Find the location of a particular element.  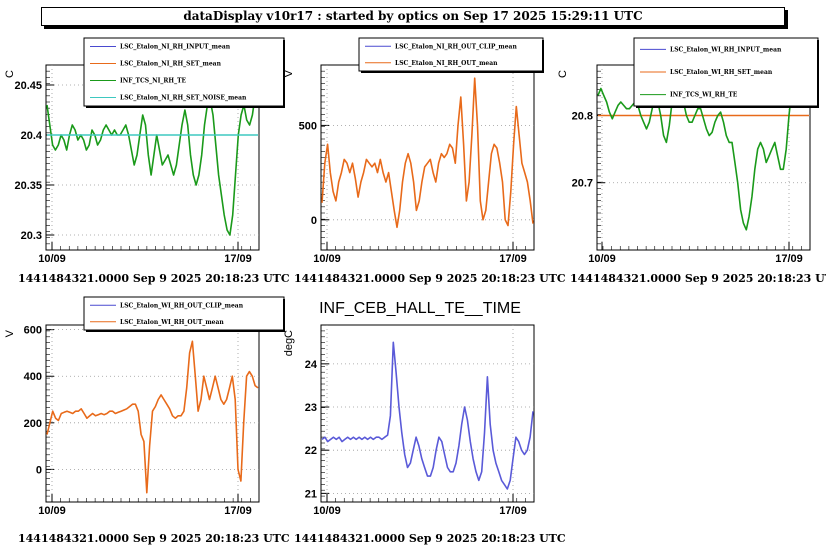

legend-entry: LSC_Etalon_NI_RH_OUT_CLIP_mean is located at coordinates (456, 46).